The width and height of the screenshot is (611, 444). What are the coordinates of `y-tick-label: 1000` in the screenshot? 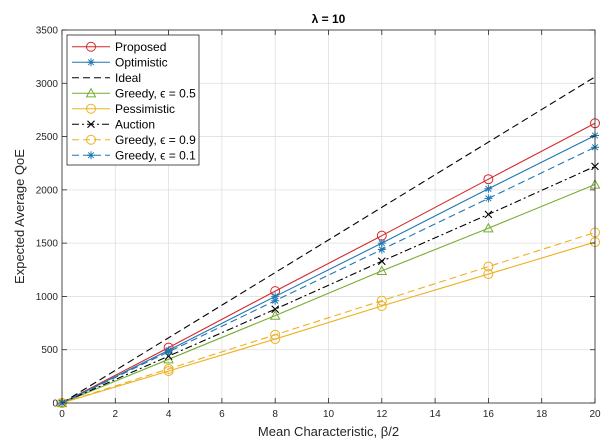 It's located at (47, 297).